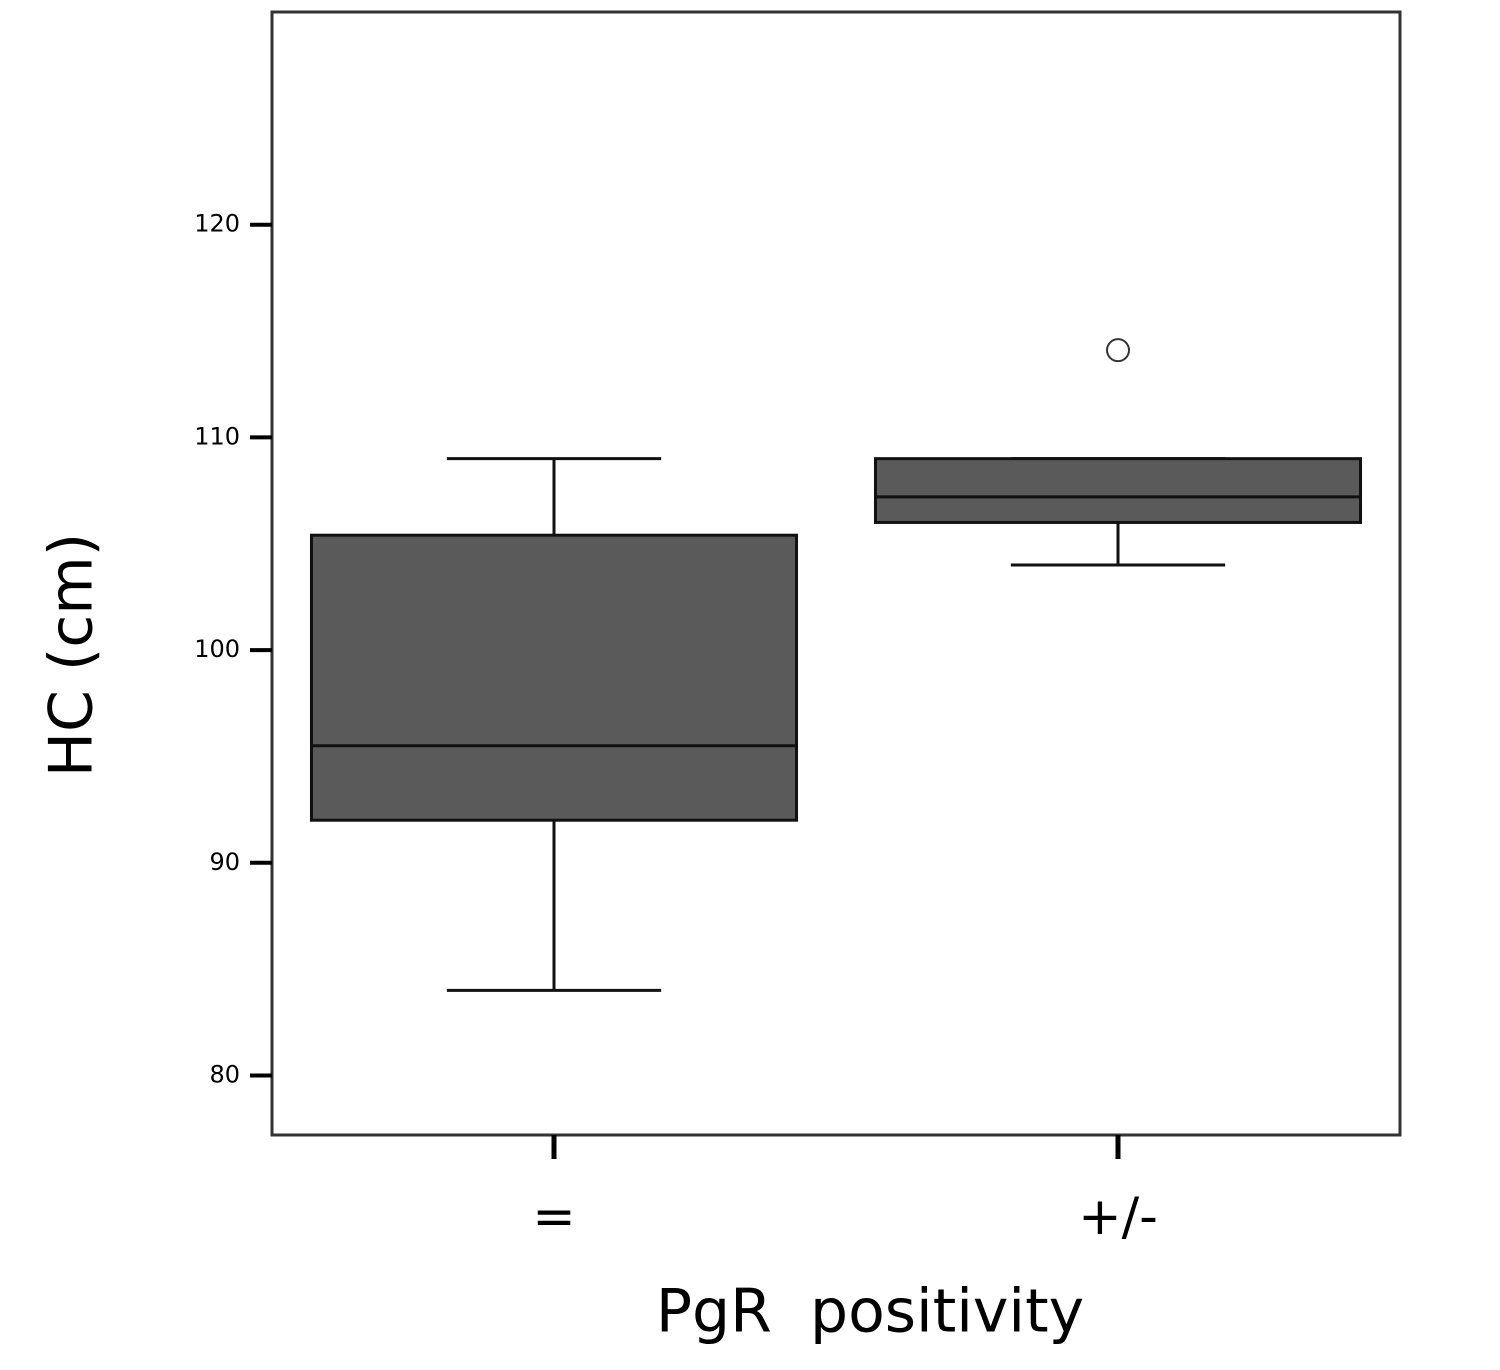 The image size is (1500, 1370). I want to click on x-tick-label: +/-, so click(1118, 1217).